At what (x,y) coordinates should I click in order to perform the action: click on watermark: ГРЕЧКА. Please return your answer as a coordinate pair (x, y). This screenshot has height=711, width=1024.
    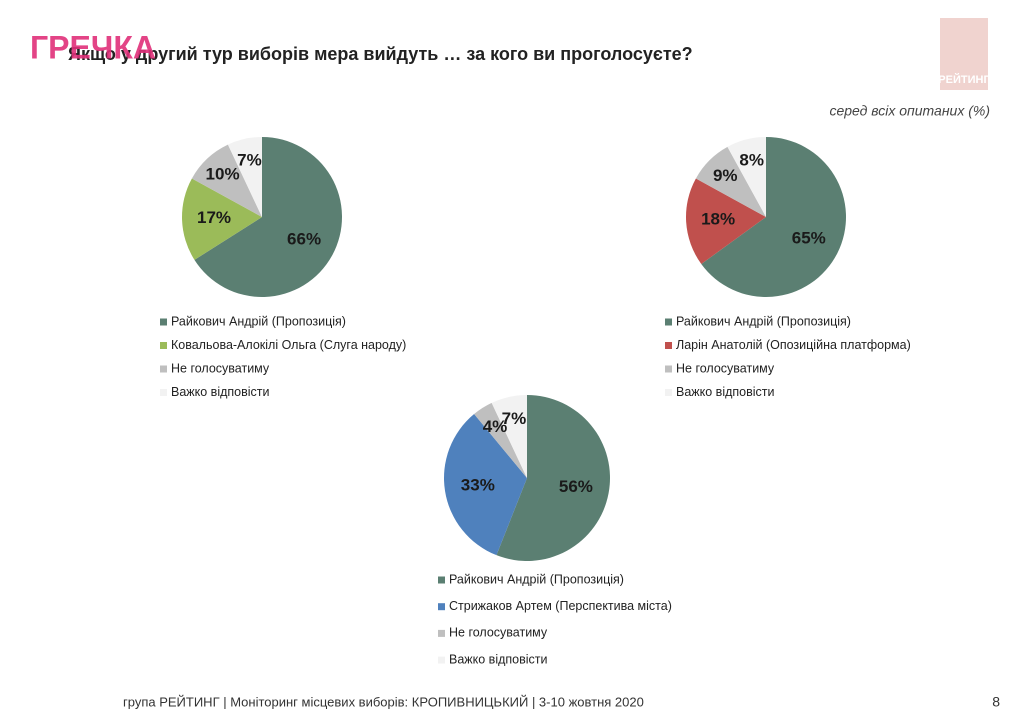
    Looking at the image, I should click on (93, 47).